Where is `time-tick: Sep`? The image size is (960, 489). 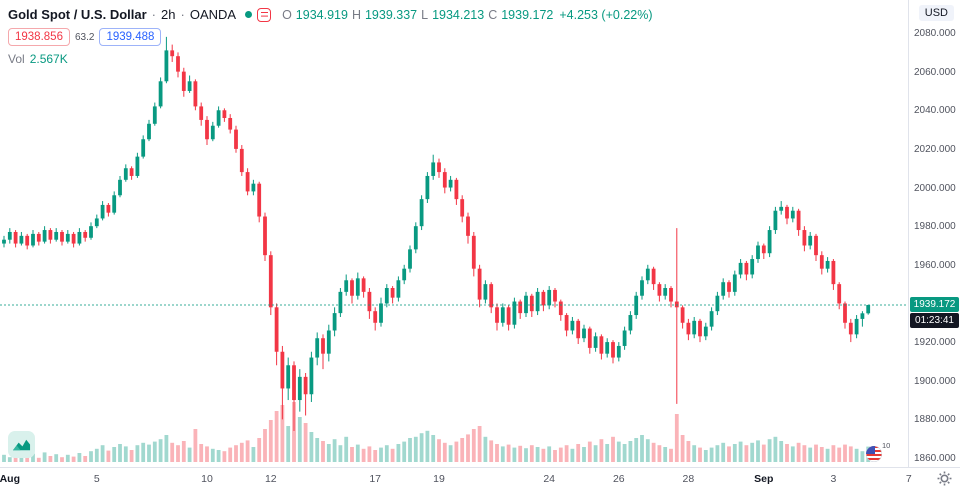
time-tick: Sep is located at coordinates (764, 479).